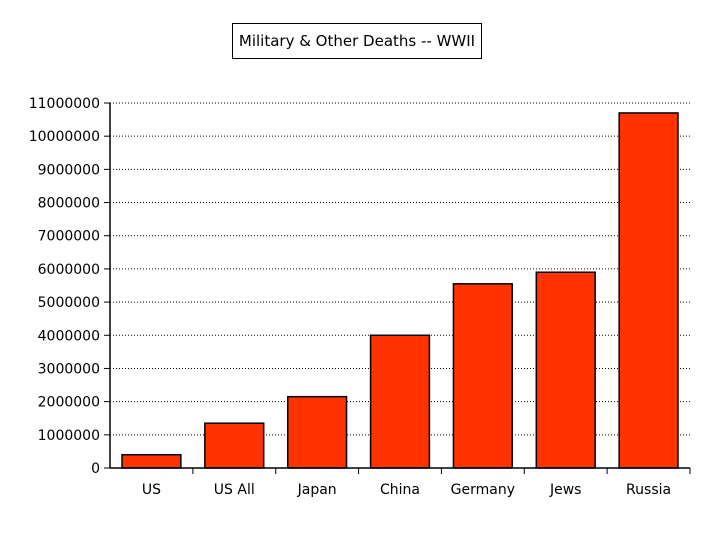 This screenshot has height=540, width=720. Describe the element at coordinates (648, 290) in the screenshot. I see `bar-russia` at that location.